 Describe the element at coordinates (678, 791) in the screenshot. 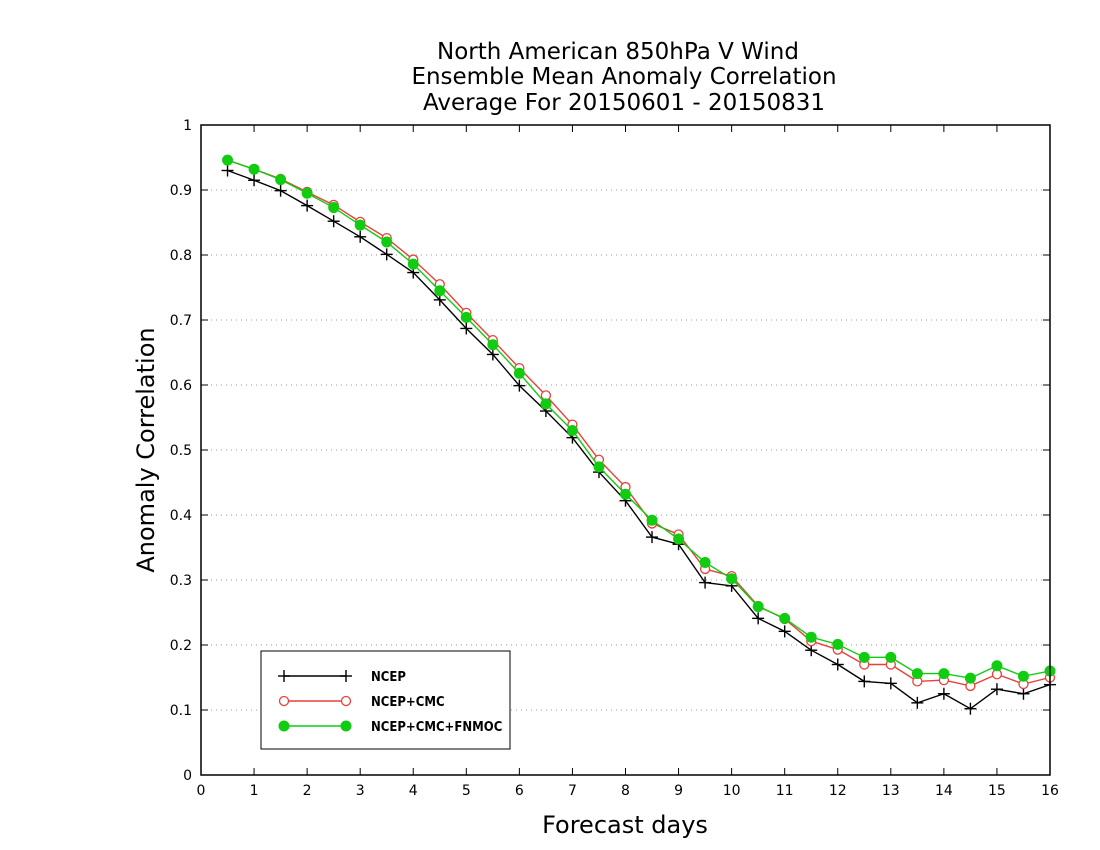

I see `x-tick-label: 9` at that location.